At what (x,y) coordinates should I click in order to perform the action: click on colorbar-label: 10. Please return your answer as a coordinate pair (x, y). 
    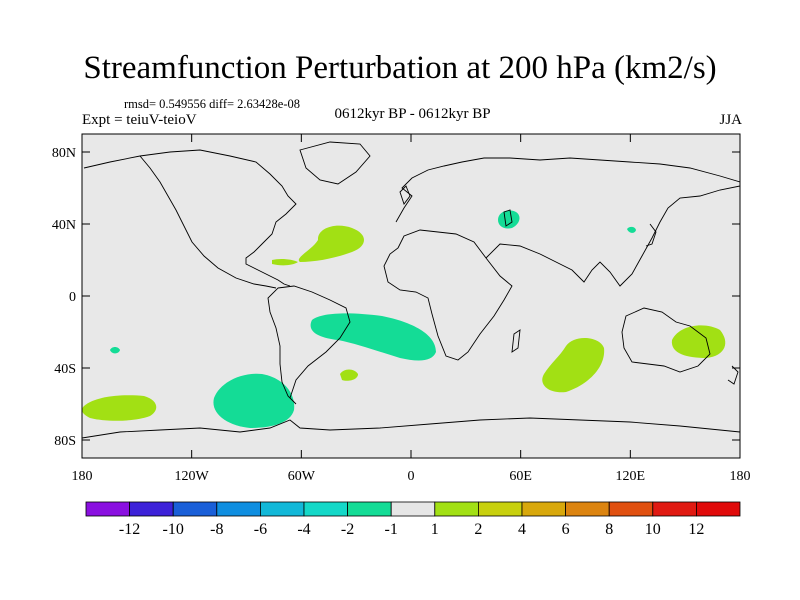
    Looking at the image, I should click on (653, 529).